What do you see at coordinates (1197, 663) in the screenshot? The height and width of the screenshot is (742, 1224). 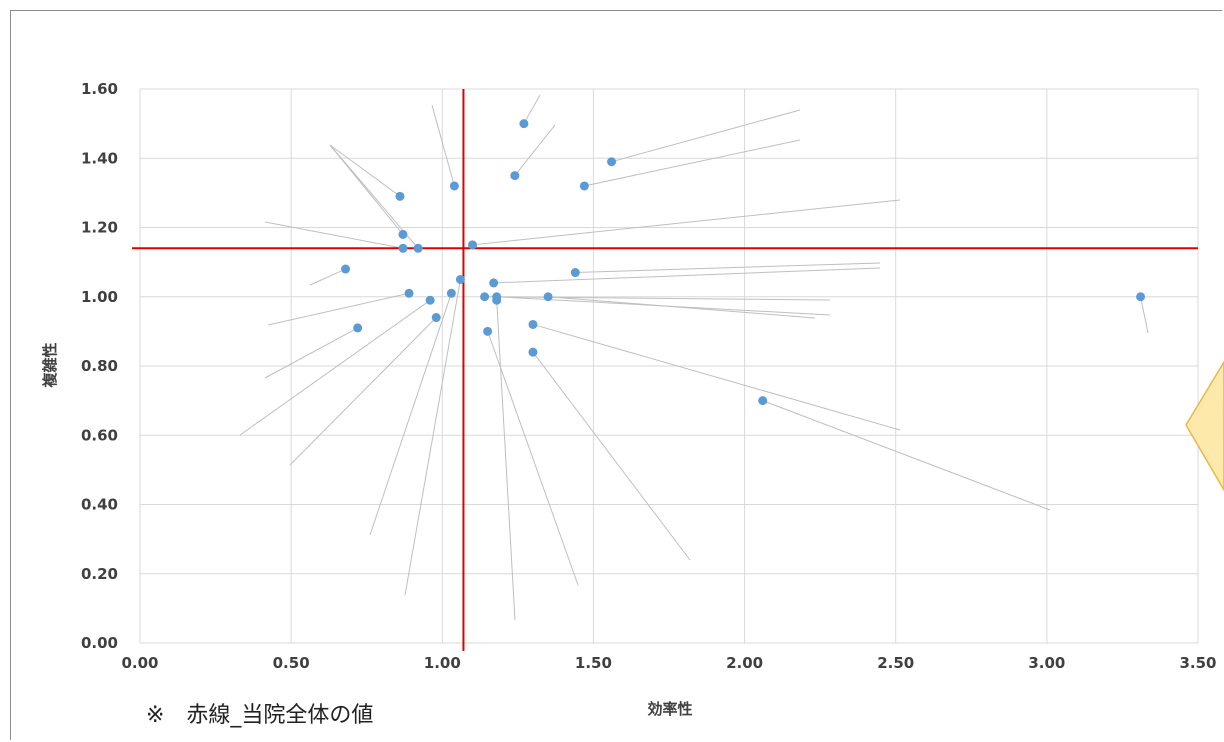 I see `x-tick-label: 3.50` at bounding box center [1197, 663].